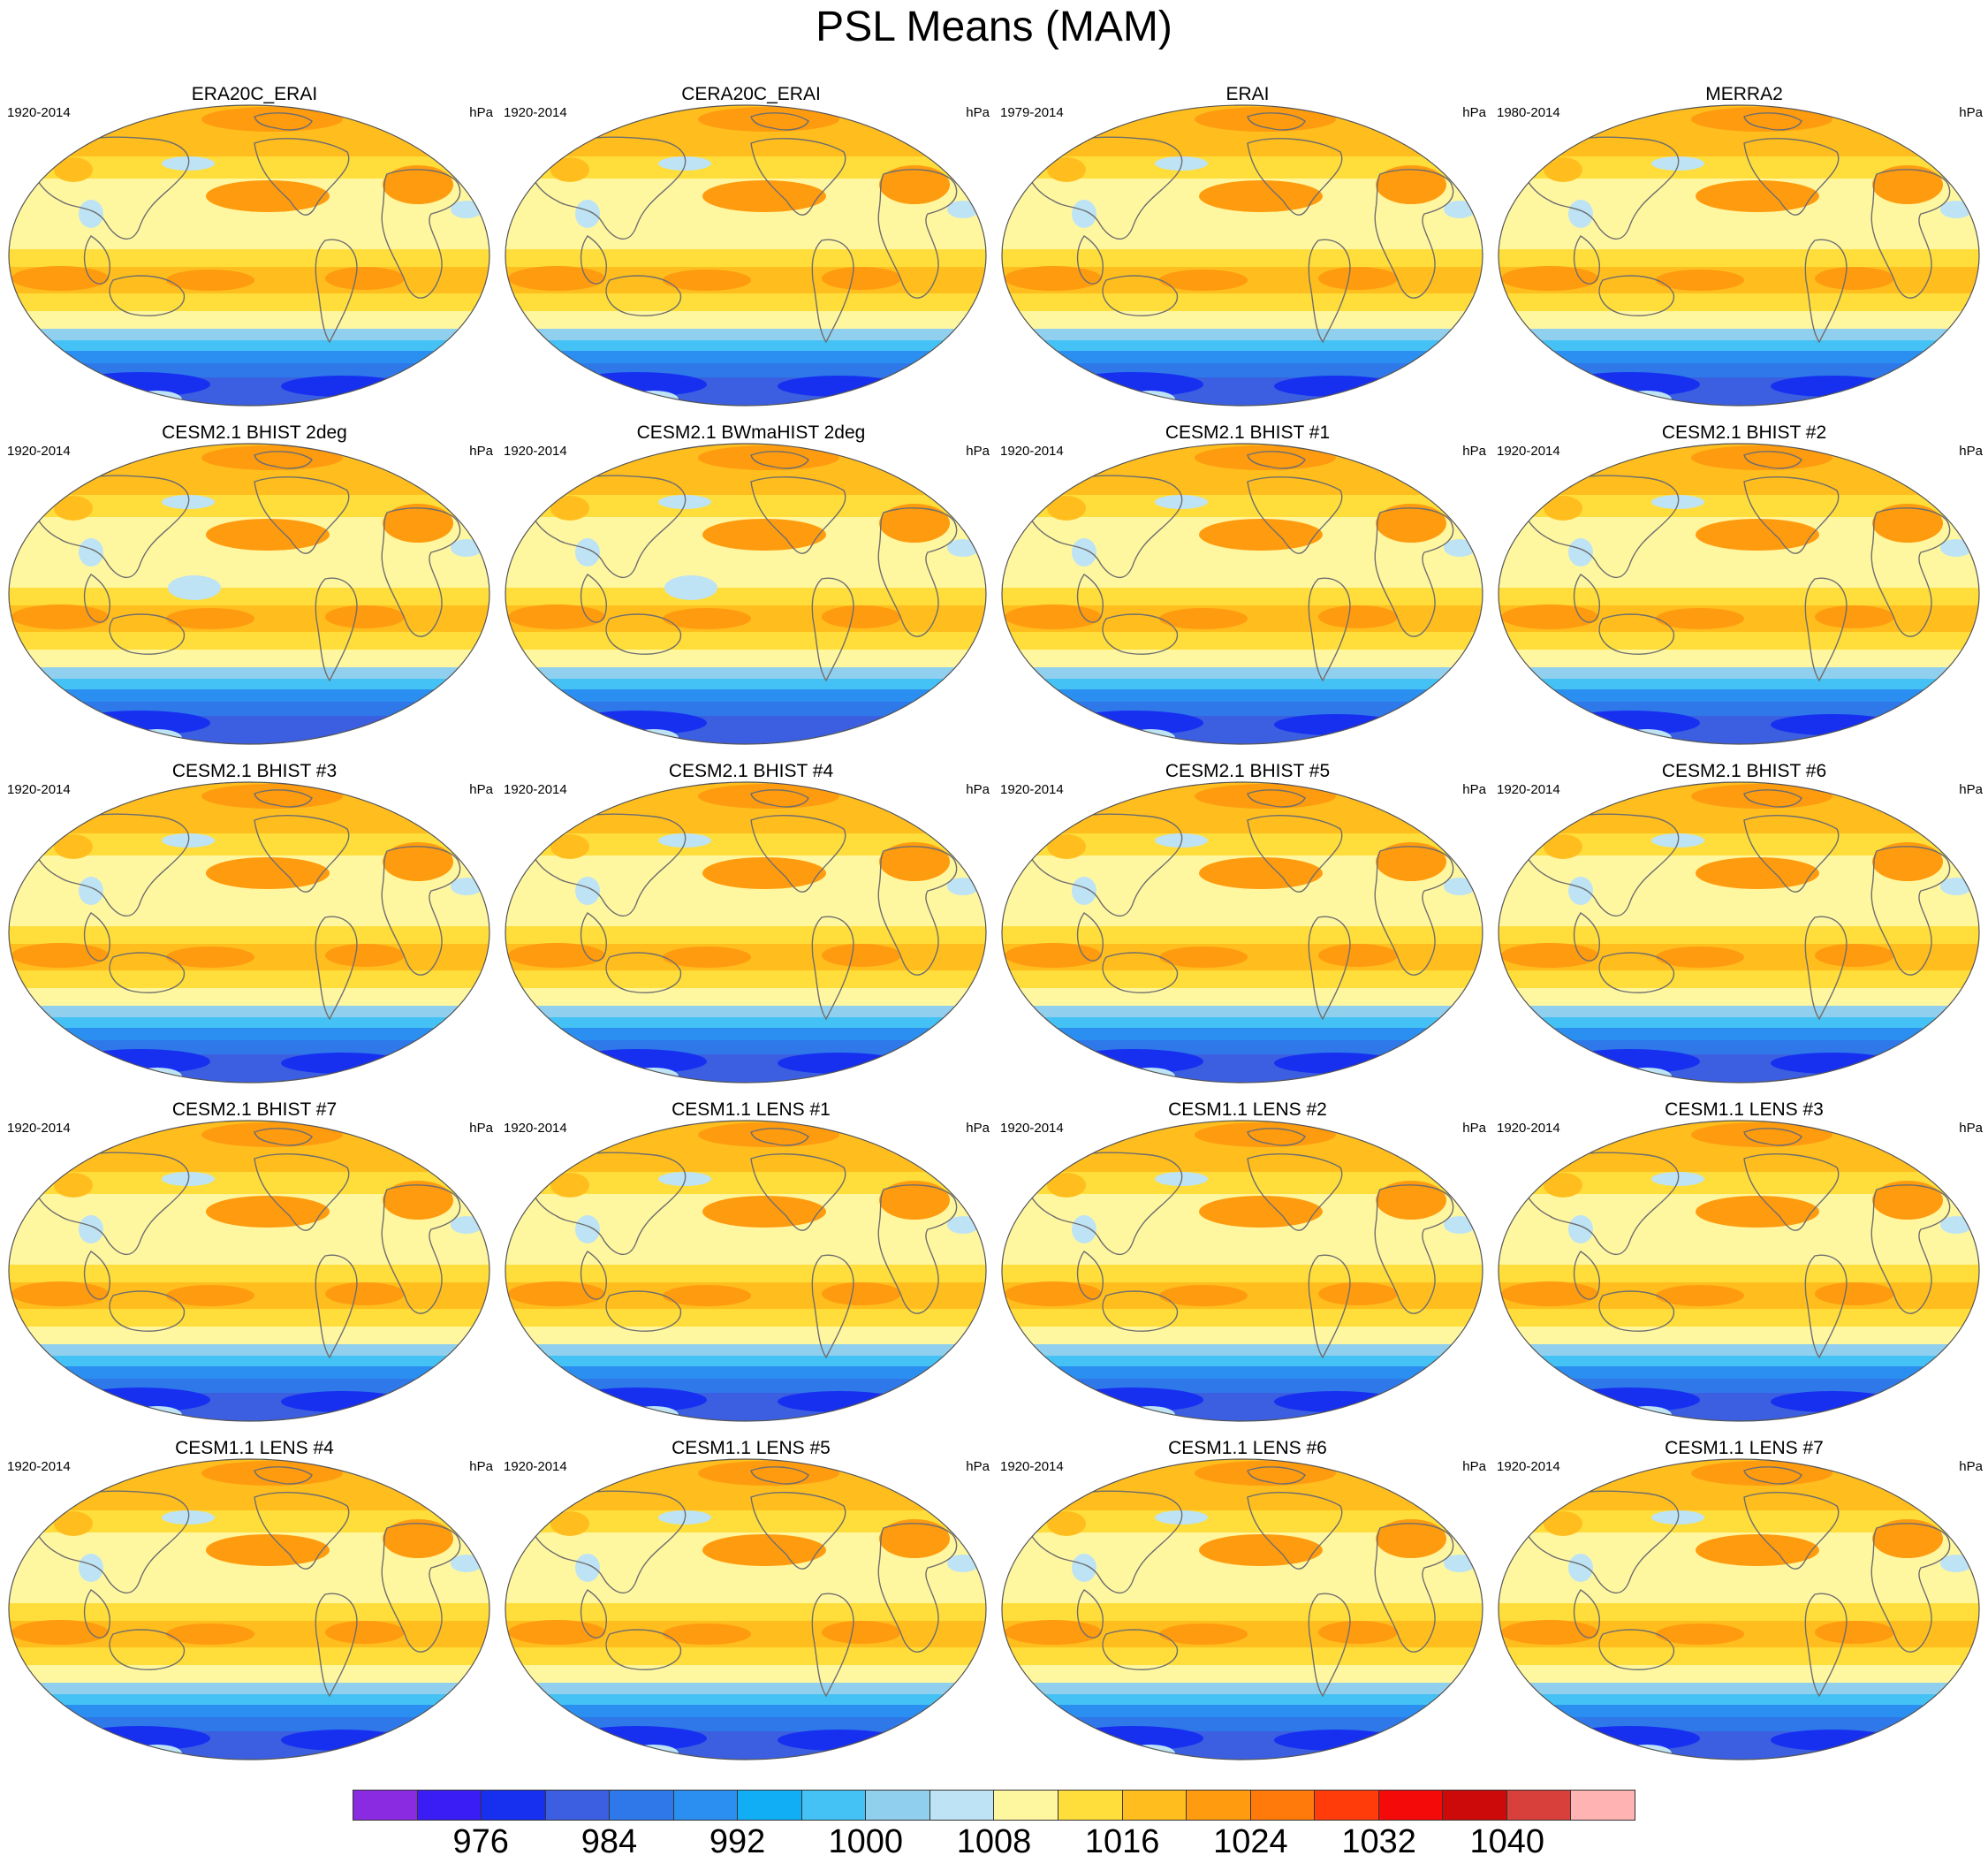  What do you see at coordinates (1528, 112) in the screenshot?
I see `panel-period: 1980-2014` at bounding box center [1528, 112].